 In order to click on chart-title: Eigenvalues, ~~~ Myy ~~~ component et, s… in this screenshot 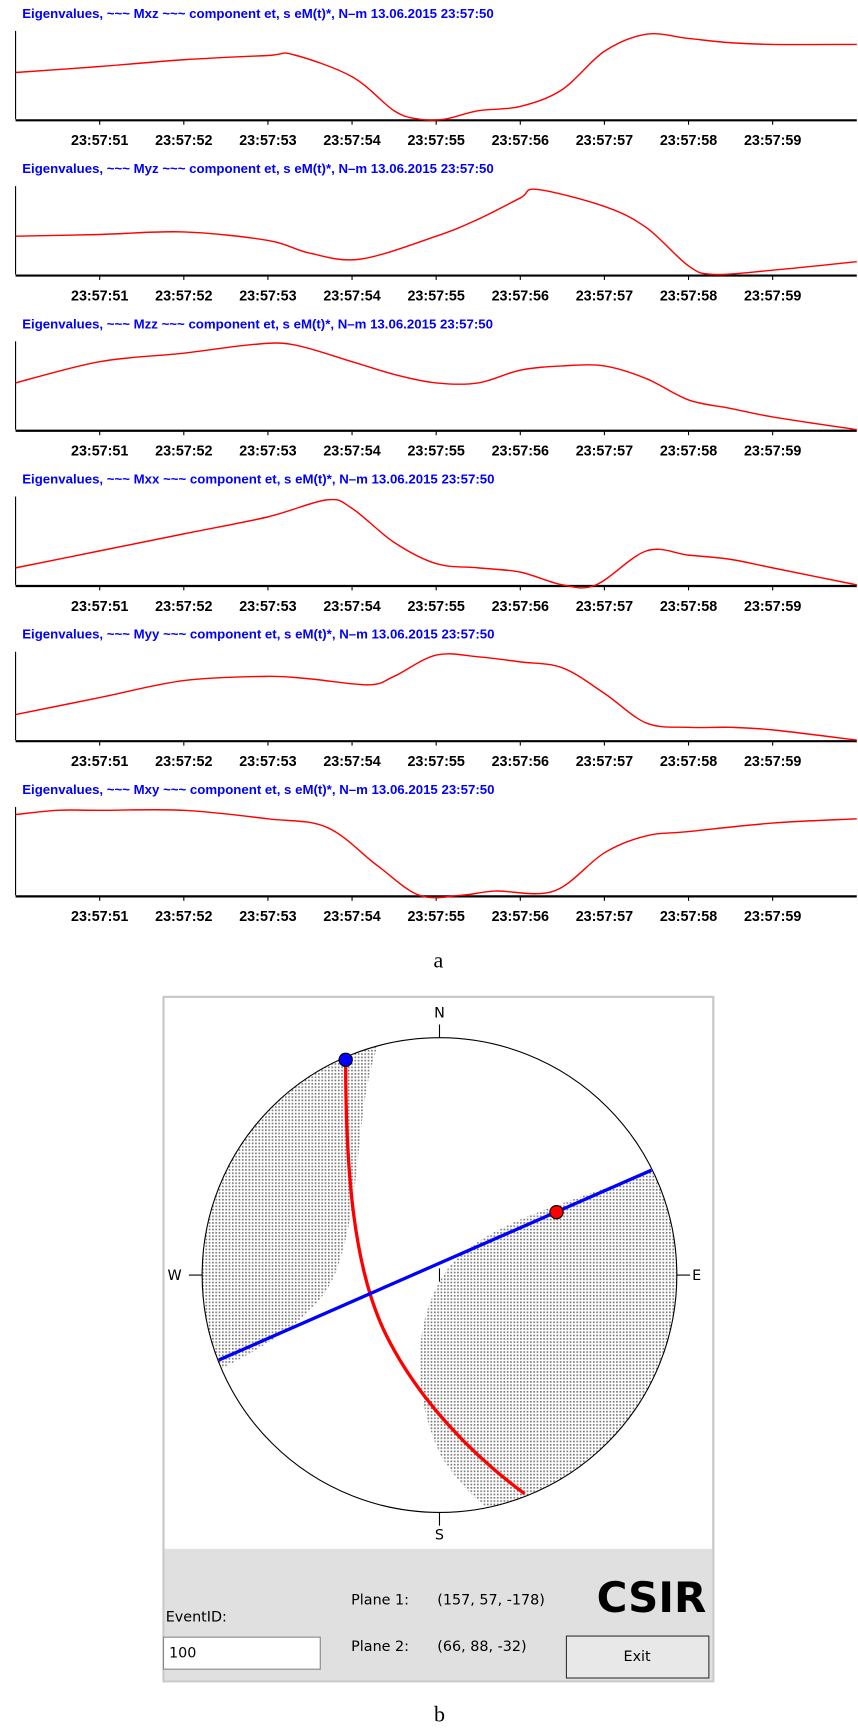, I will do `click(258, 634)`.